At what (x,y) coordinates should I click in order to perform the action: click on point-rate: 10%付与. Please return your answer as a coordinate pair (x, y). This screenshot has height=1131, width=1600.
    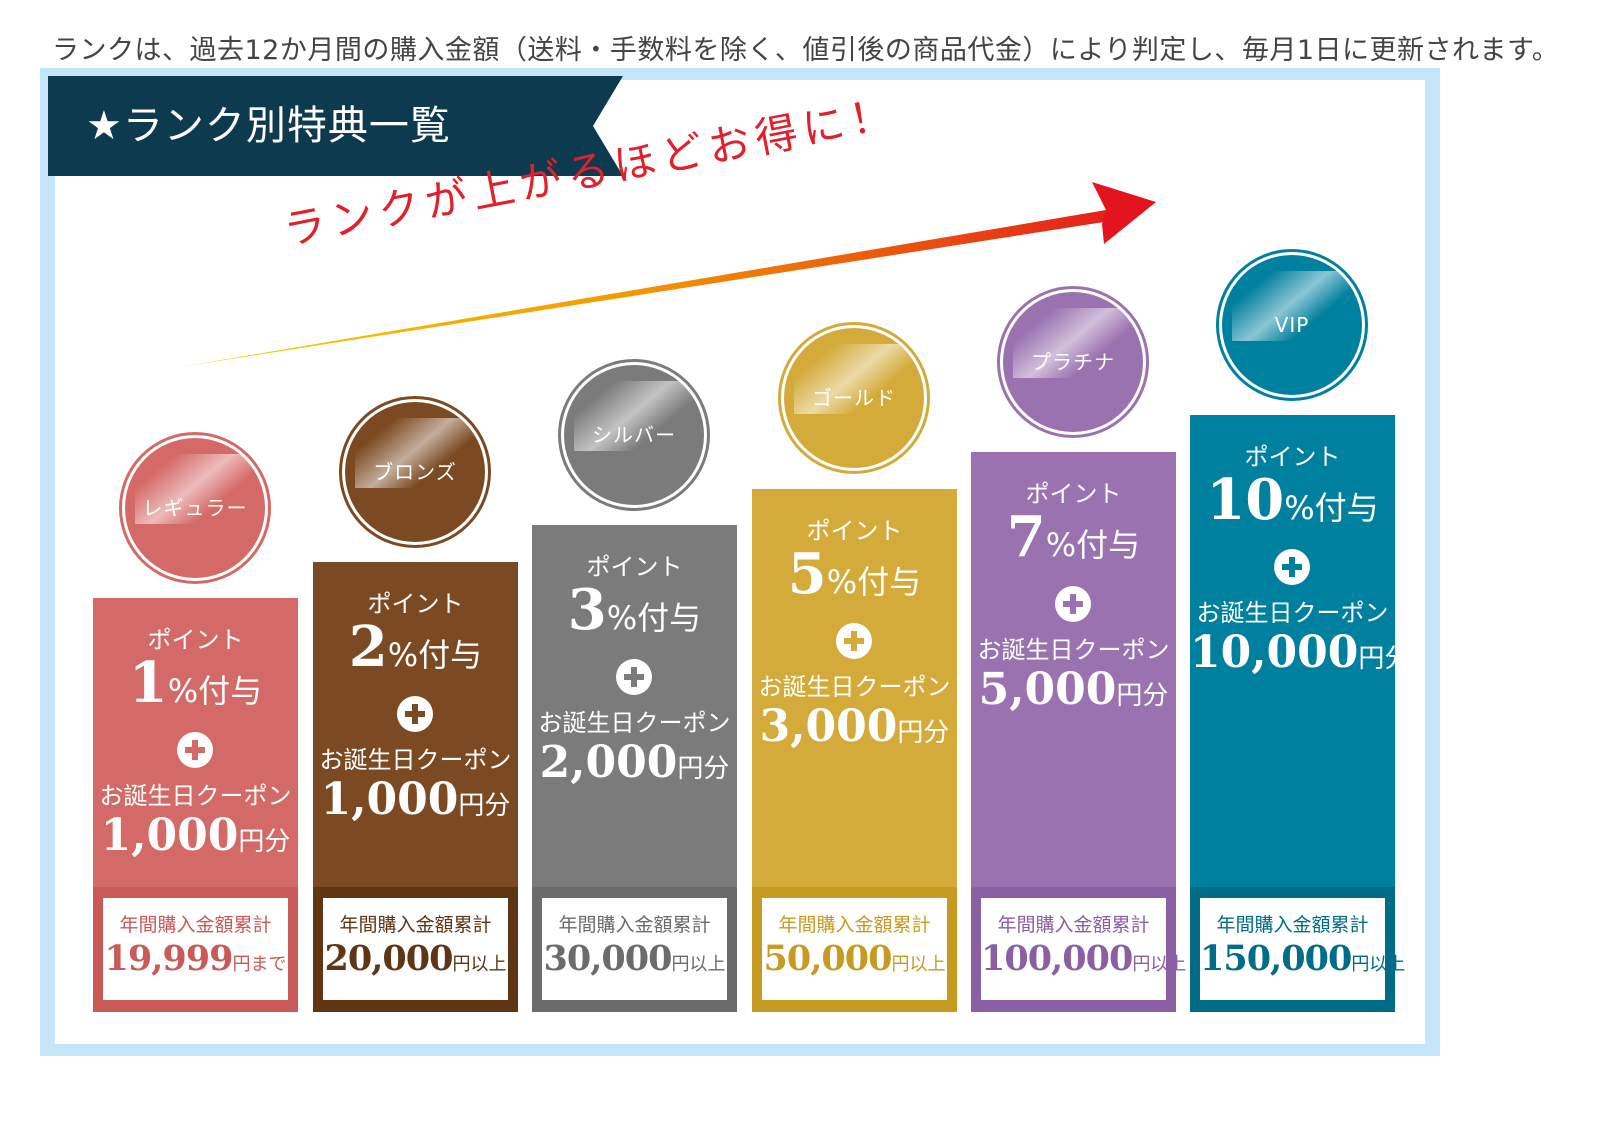
    Looking at the image, I should click on (1292, 500).